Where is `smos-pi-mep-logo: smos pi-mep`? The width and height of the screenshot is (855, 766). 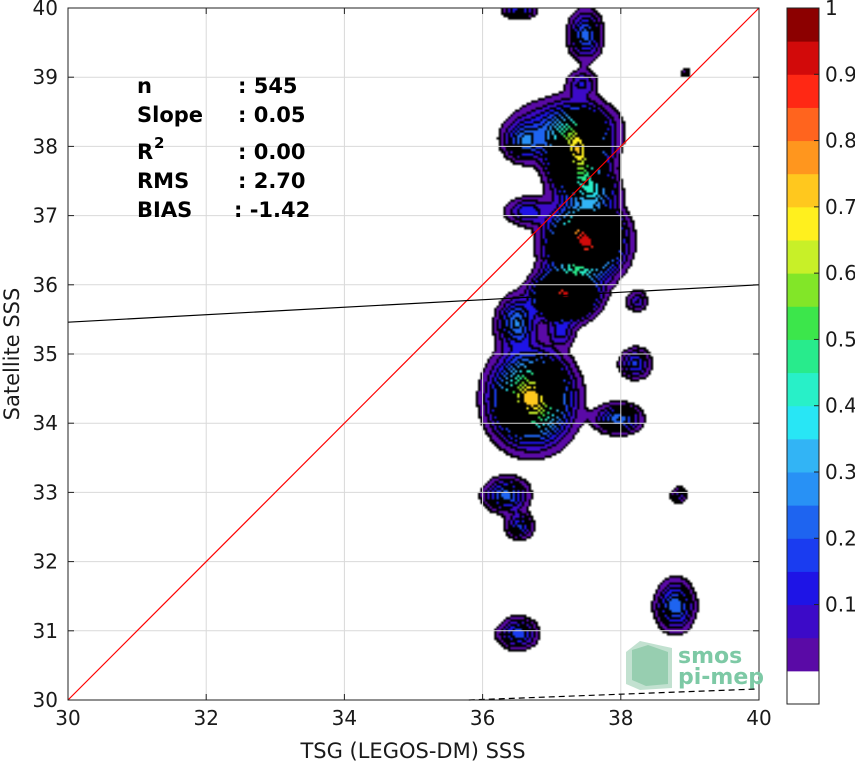
smos-pi-mep-logo: smos pi-mep is located at coordinates (695, 665).